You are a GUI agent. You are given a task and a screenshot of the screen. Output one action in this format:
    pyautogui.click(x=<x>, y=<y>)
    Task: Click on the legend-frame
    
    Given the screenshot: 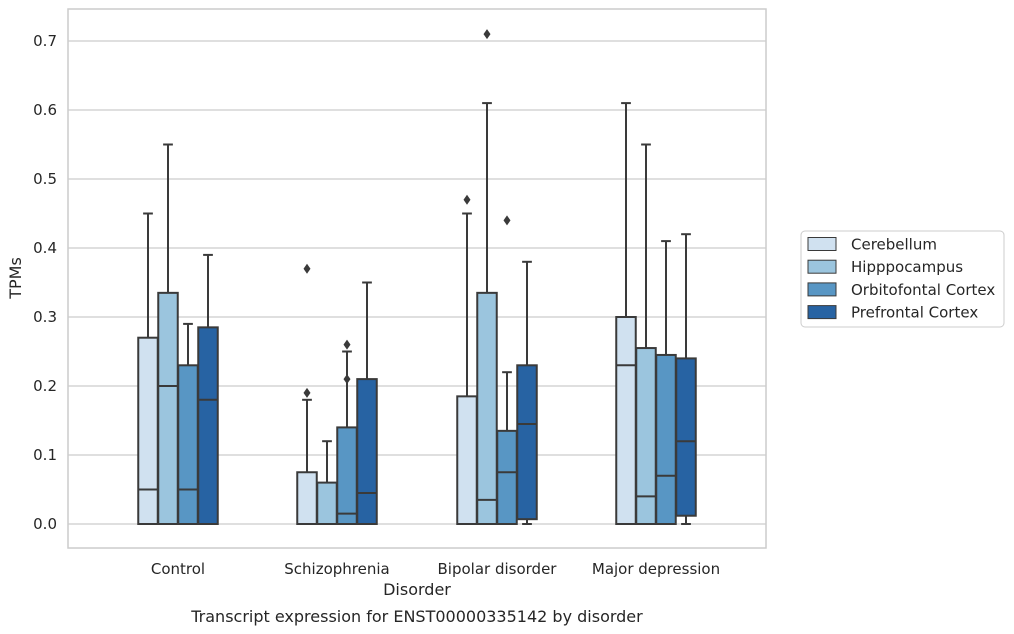 What is the action you would take?
    pyautogui.click(x=902, y=279)
    